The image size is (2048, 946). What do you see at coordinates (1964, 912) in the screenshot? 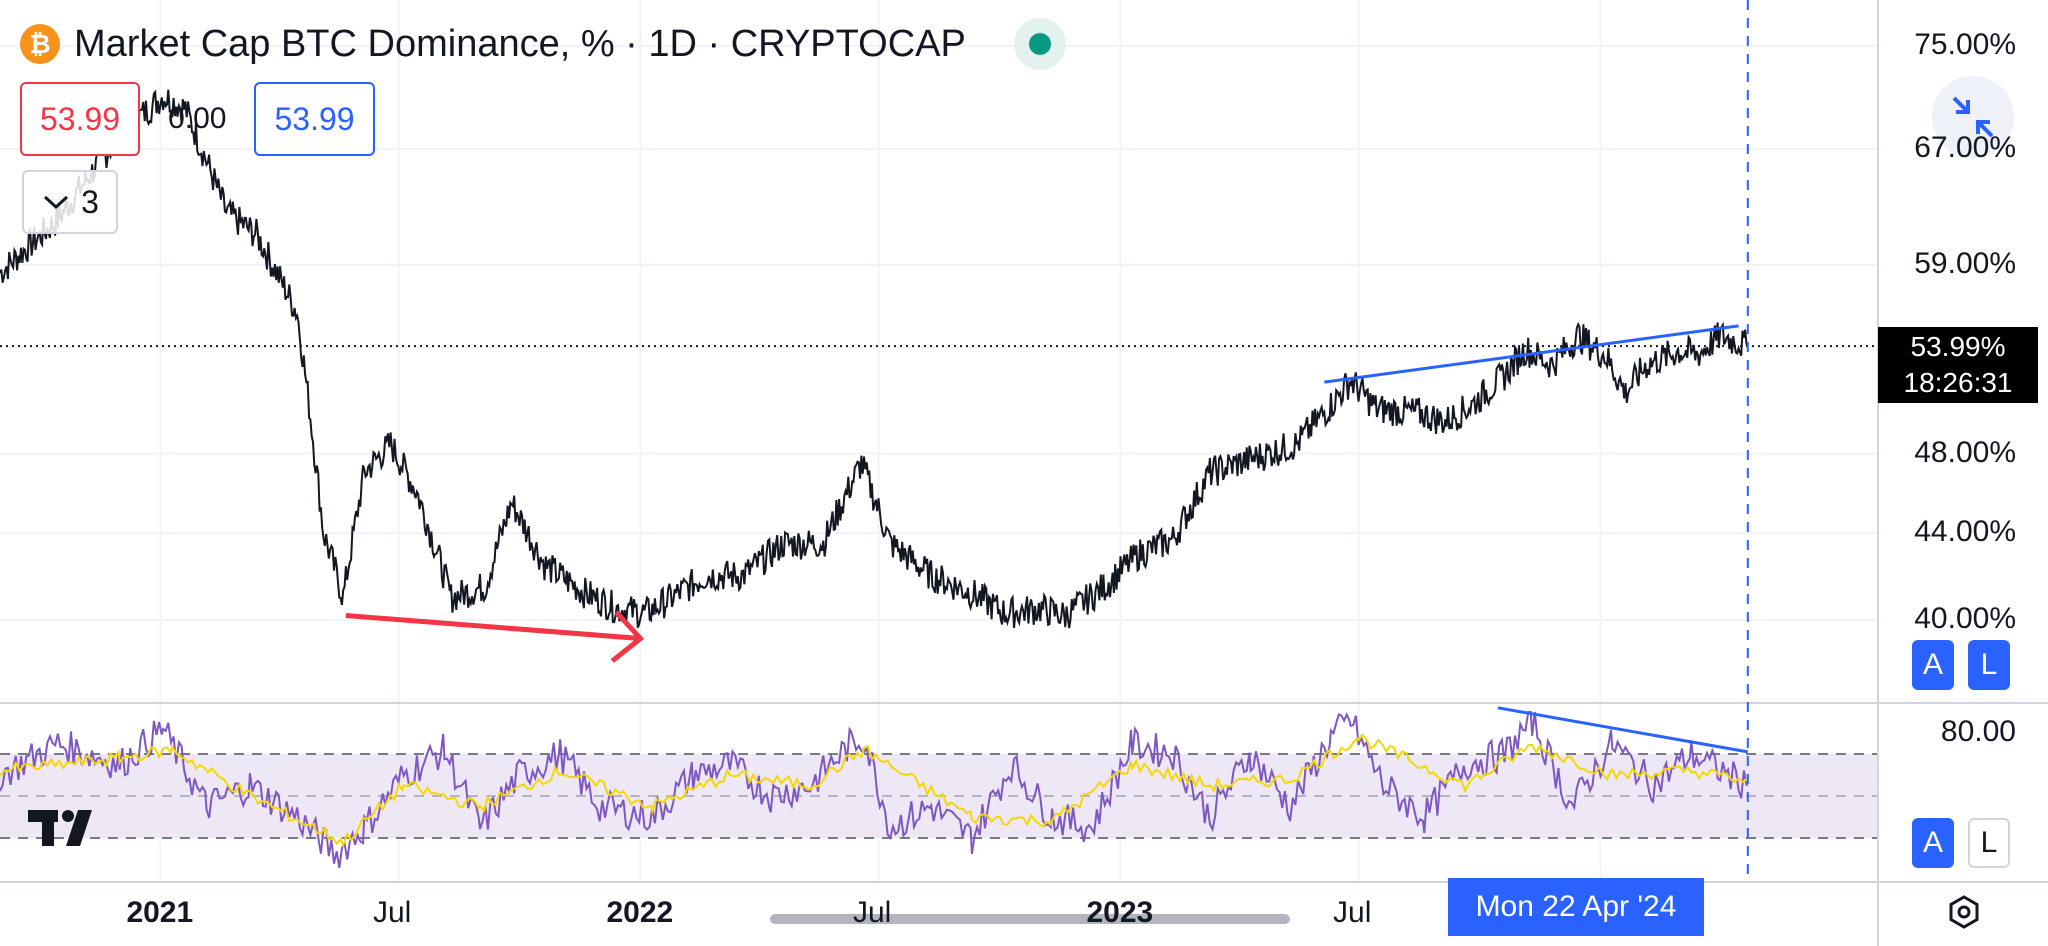
I see `settings-icon` at bounding box center [1964, 912].